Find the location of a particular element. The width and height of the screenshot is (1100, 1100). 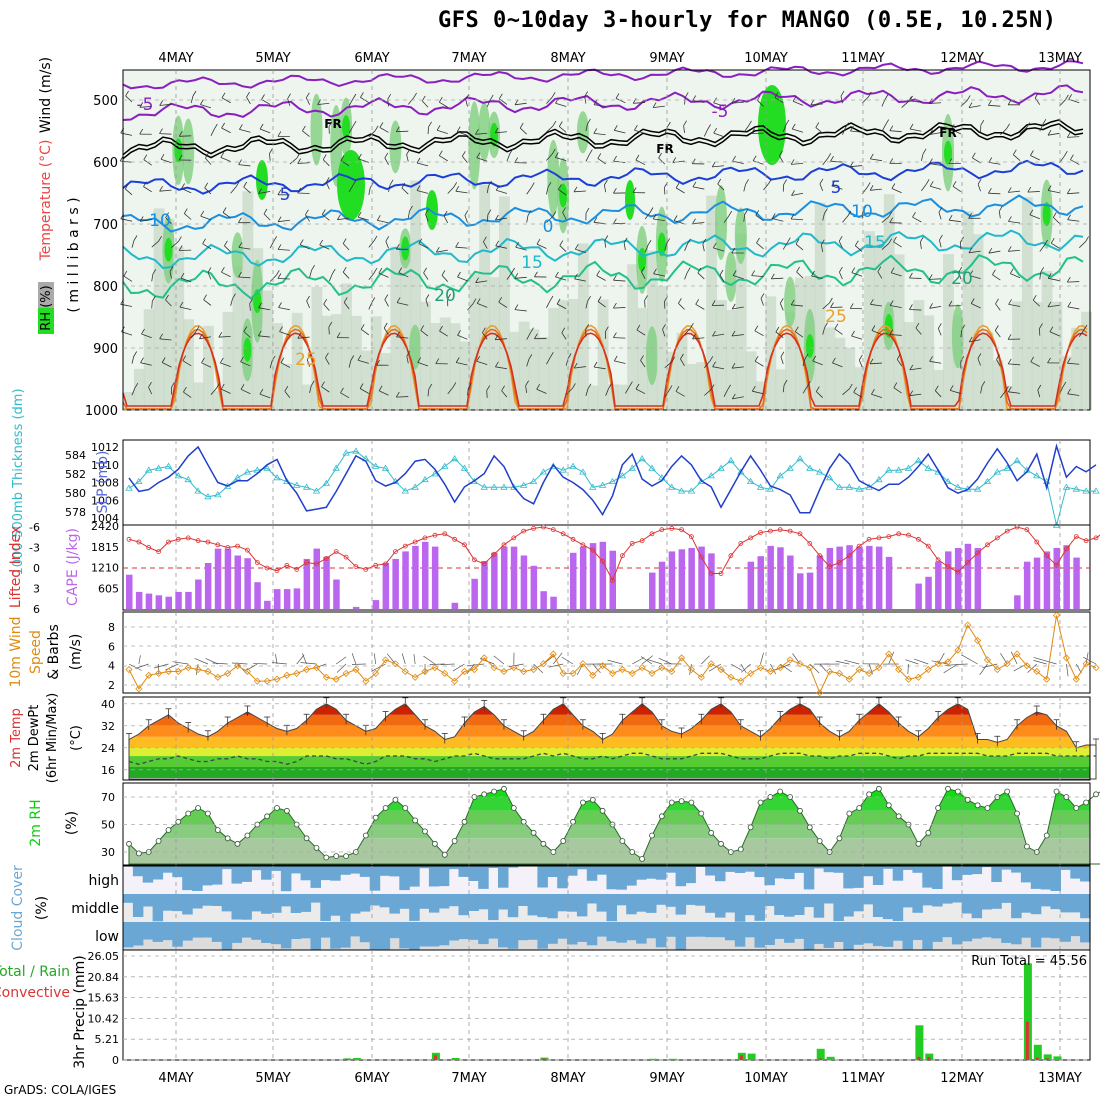

wind-speed-line is located at coordinates (612, 654).